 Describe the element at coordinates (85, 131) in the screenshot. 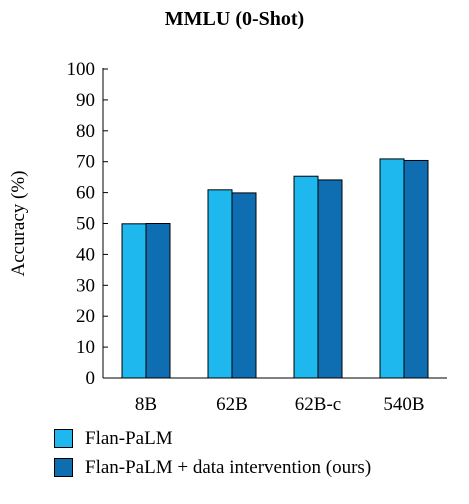

I see `y-tick-label: 80` at that location.